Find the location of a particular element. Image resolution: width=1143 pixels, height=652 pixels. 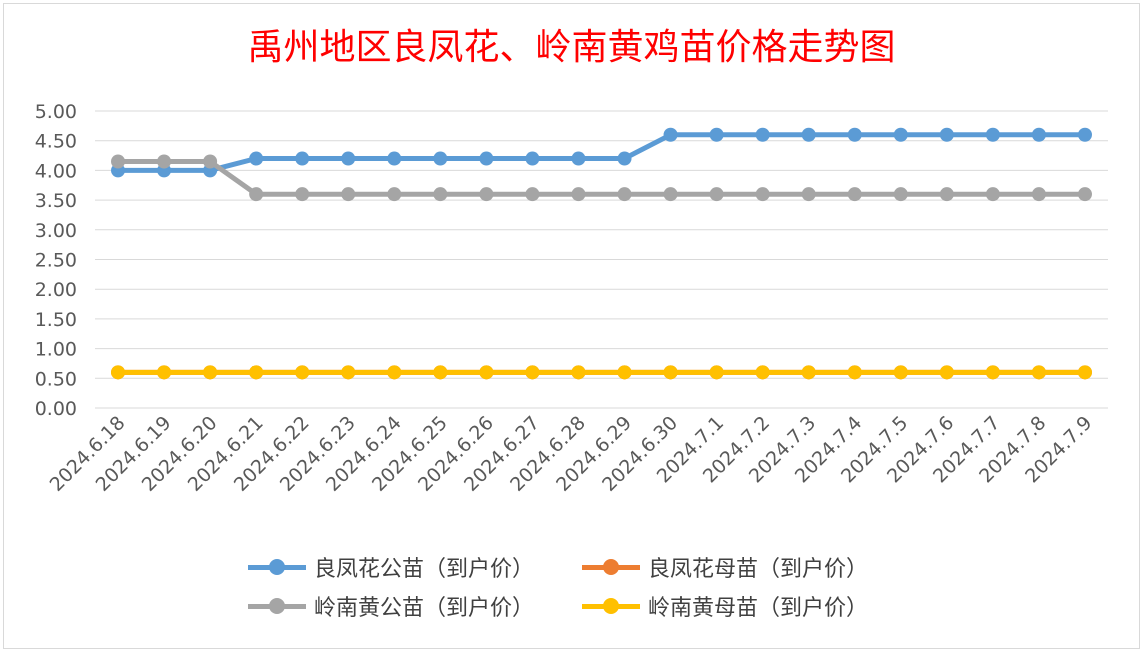

y-tick-label: 4.50 is located at coordinates (56, 142).